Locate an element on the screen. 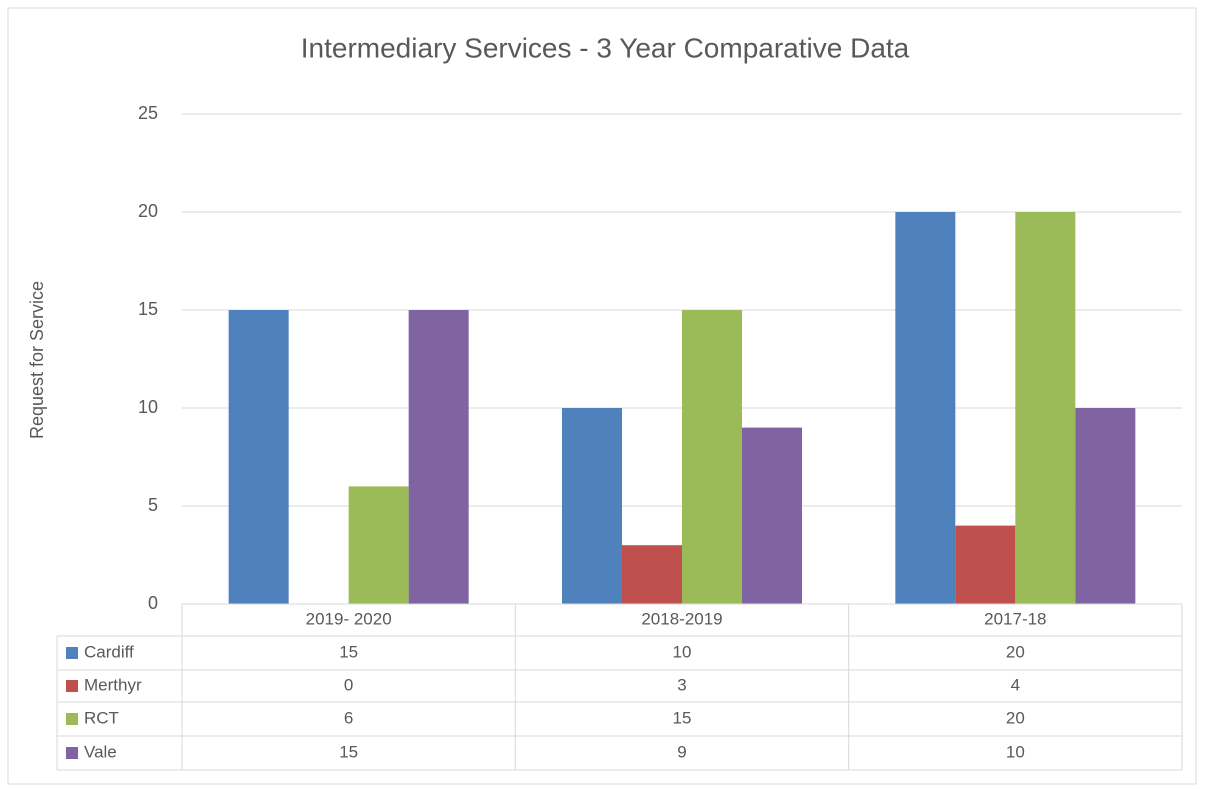 Image resolution: width=1205 pixels, height=789 pixels. table-value: 0 is located at coordinates (348, 684).